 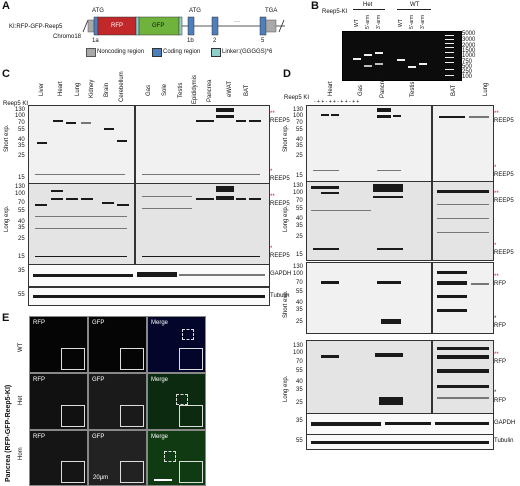 What do you see at coordinates (280, 204) in the screenshot?
I see `c-label-reep5-3: REEP5` at bounding box center [280, 204].